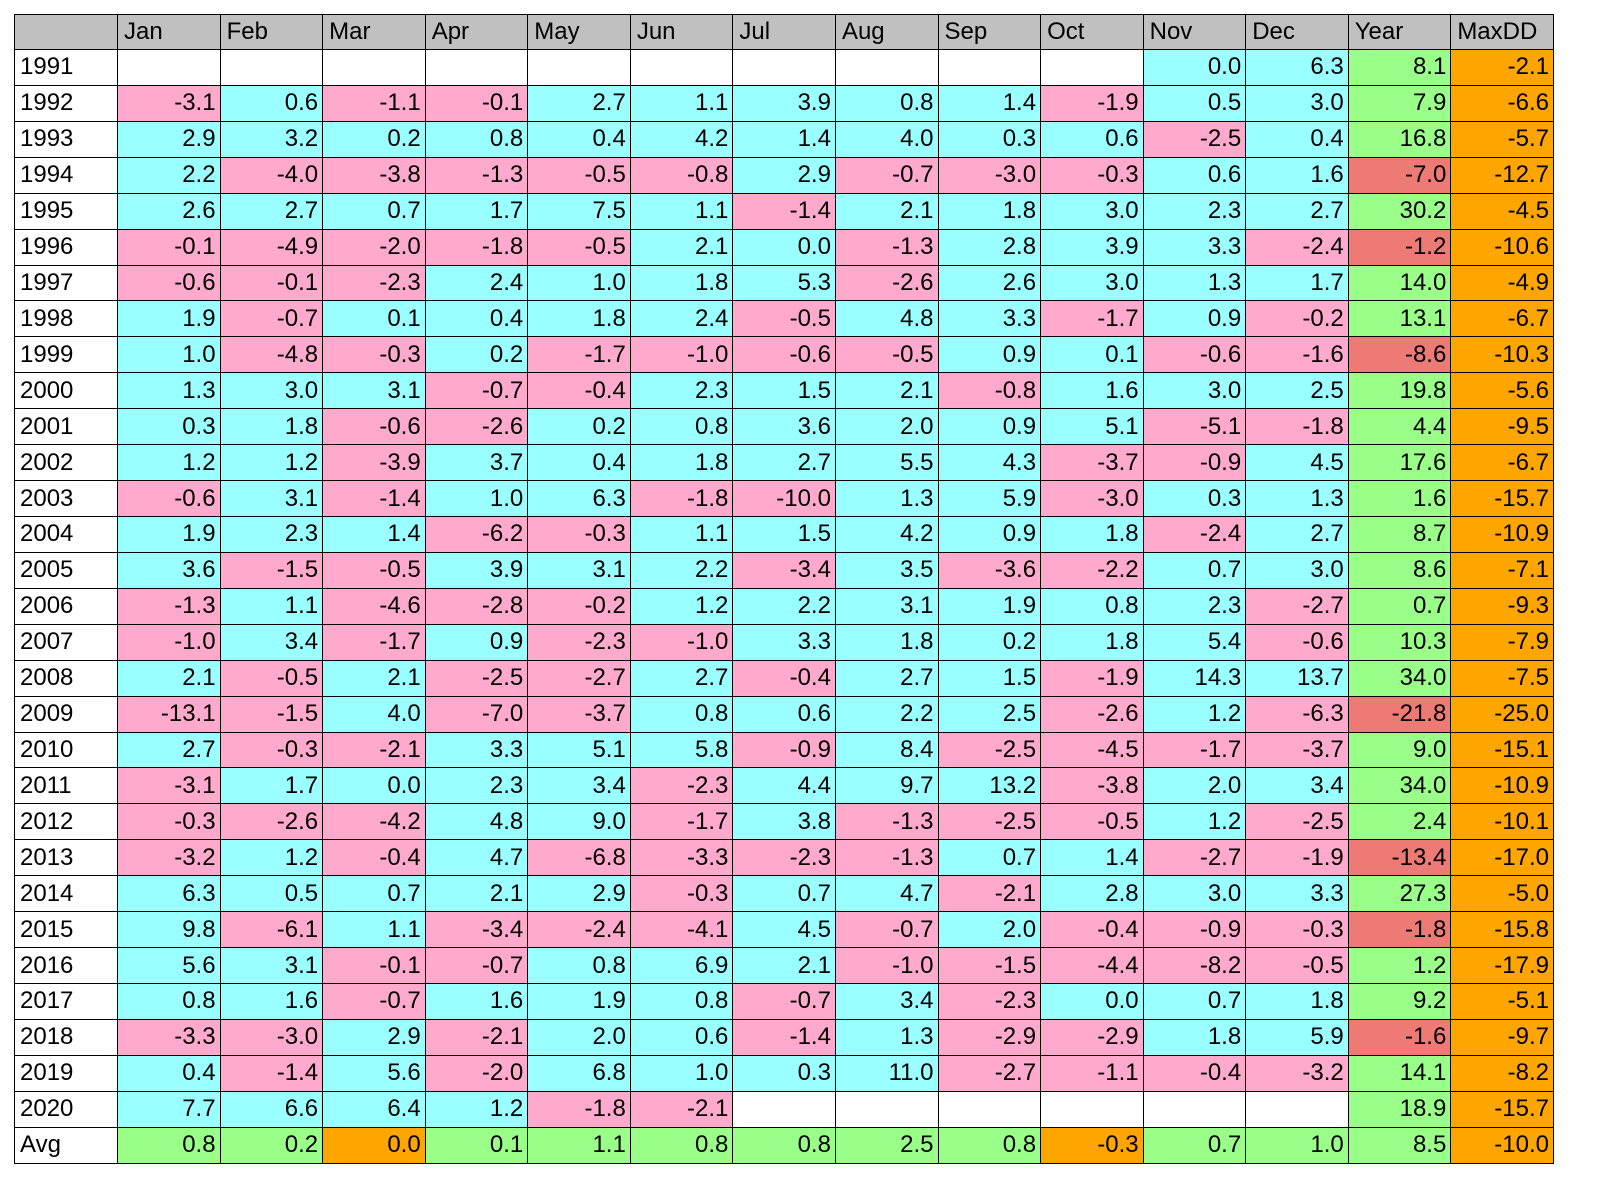 The width and height of the screenshot is (1600, 1200). I want to click on month-return-cell: -1.5, so click(271, 714).